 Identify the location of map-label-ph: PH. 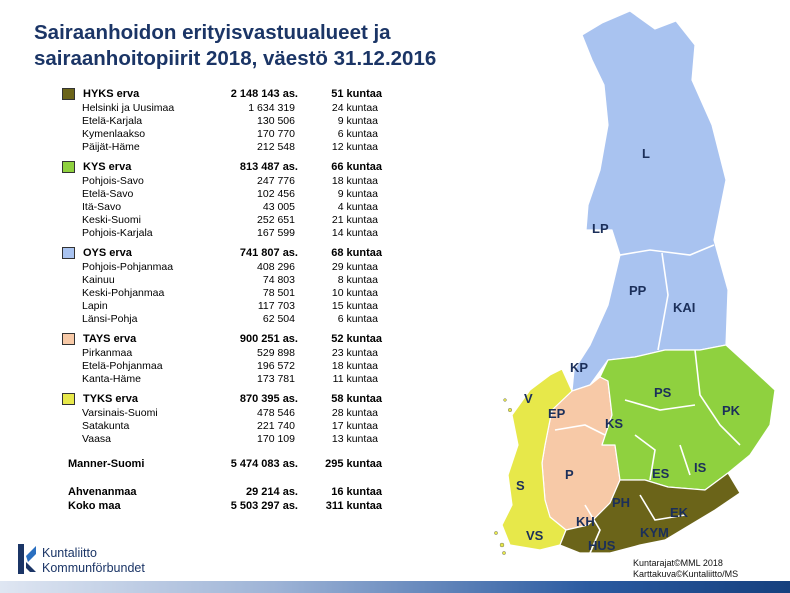
(621, 502).